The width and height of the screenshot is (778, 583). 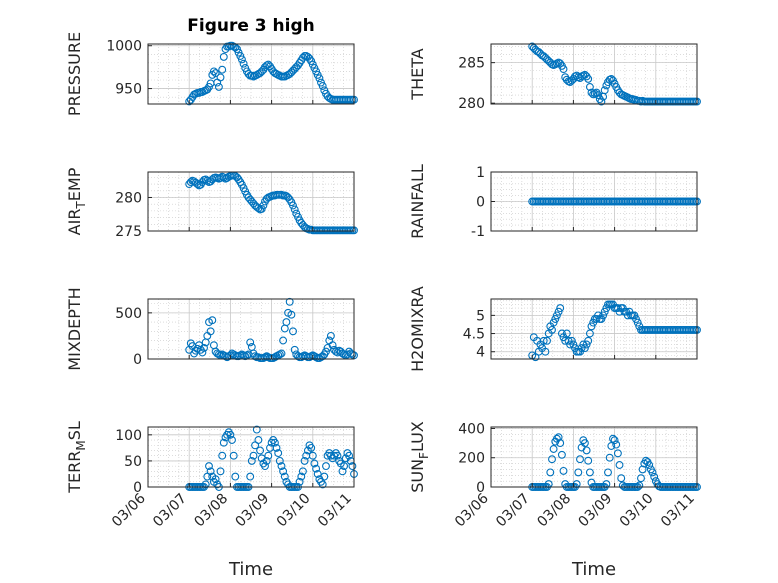 What do you see at coordinates (472, 510) in the screenshot?
I see `x-tick-label: 03/06` at bounding box center [472, 510].